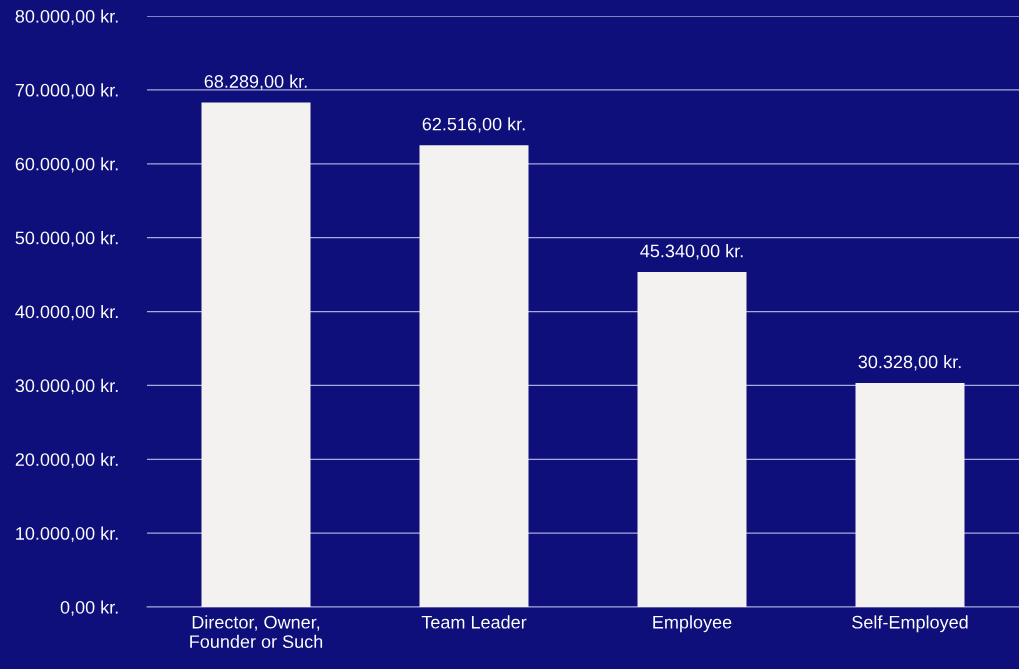  Describe the element at coordinates (66, 17) in the screenshot. I see `y-tick-label: 80.000,00 kr.` at that location.